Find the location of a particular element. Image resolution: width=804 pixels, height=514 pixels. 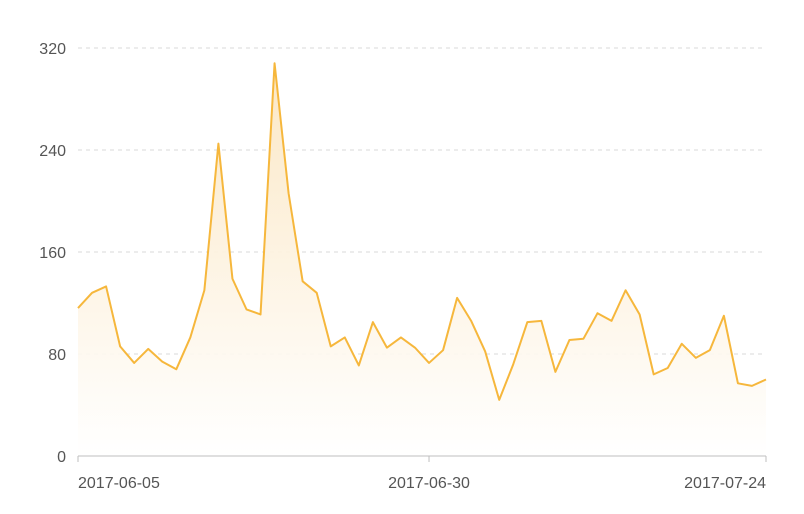

x-tick-label: 2017-06-05 is located at coordinates (119, 483).